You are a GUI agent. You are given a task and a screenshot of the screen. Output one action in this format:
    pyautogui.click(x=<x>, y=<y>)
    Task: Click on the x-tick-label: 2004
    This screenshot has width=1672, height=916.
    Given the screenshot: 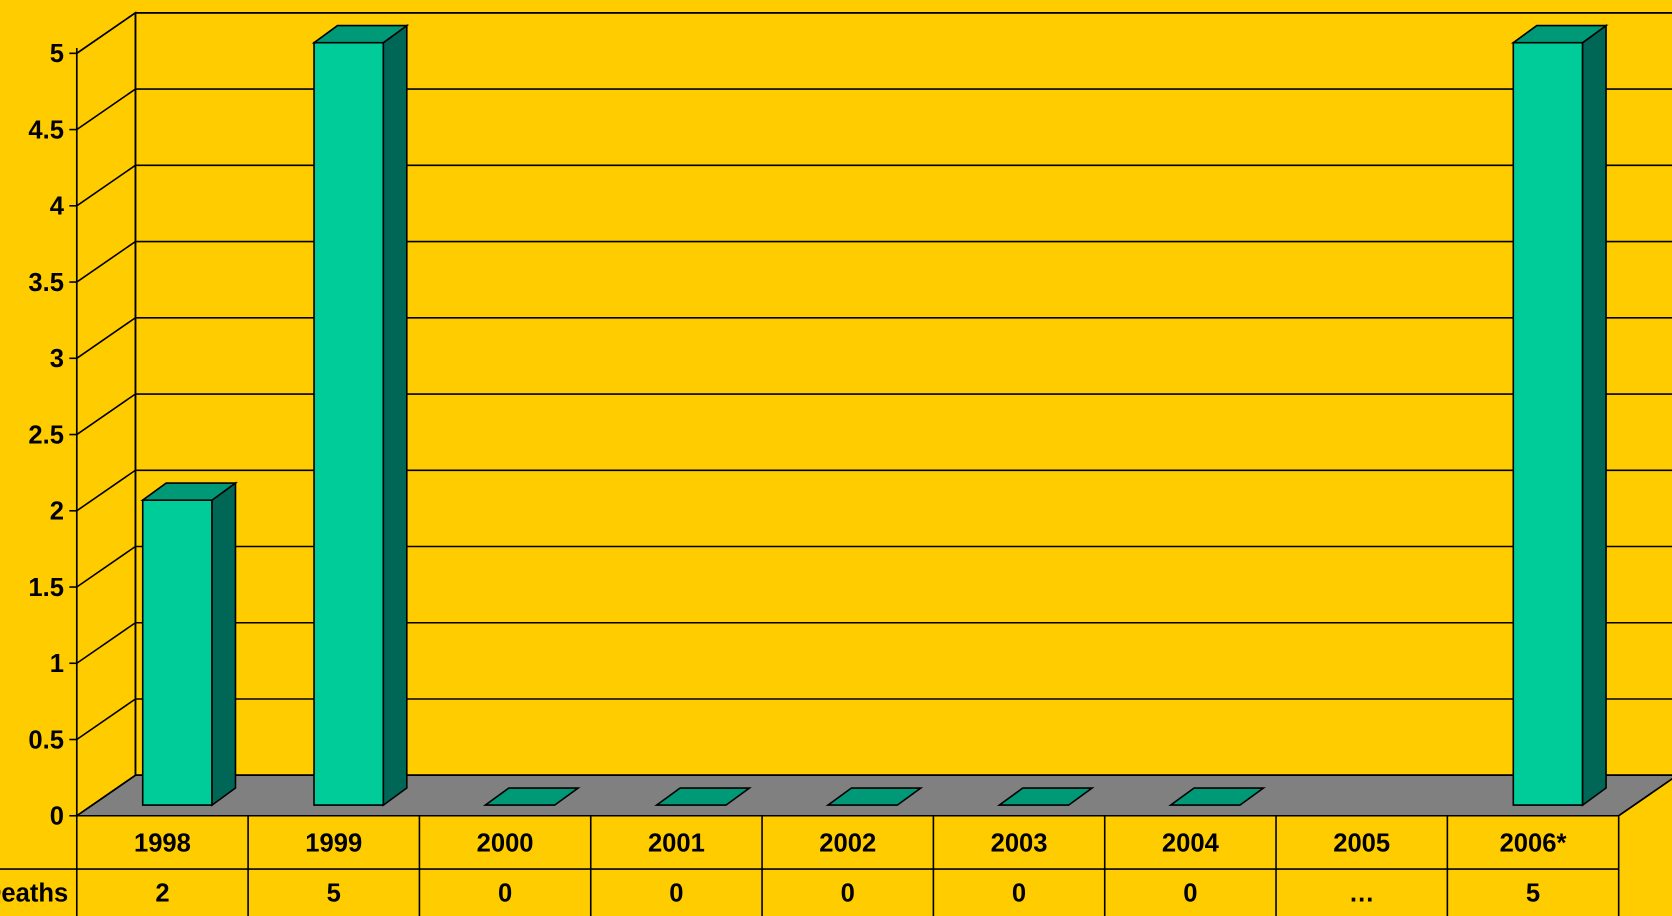 What is the action you would take?
    pyautogui.click(x=1191, y=843)
    